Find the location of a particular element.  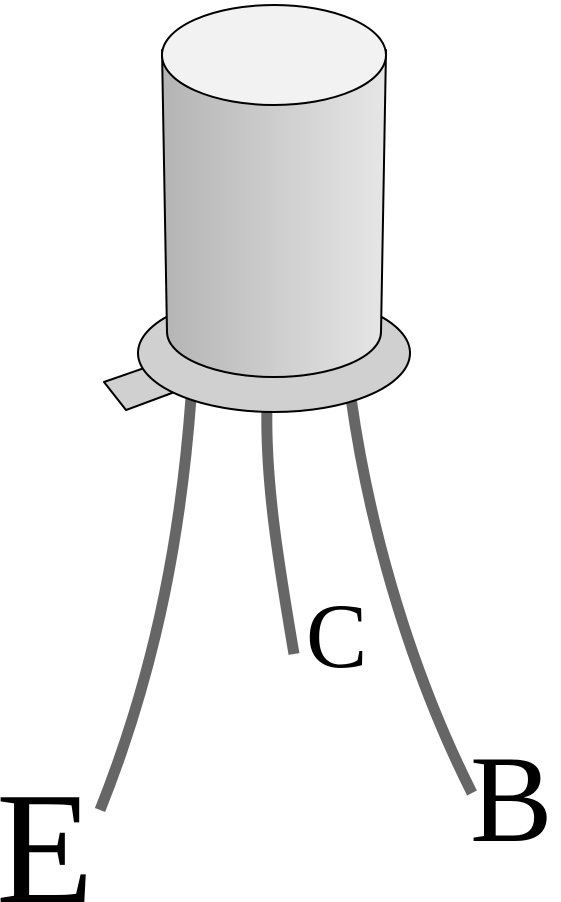

base-label: B is located at coordinates (511, 799).